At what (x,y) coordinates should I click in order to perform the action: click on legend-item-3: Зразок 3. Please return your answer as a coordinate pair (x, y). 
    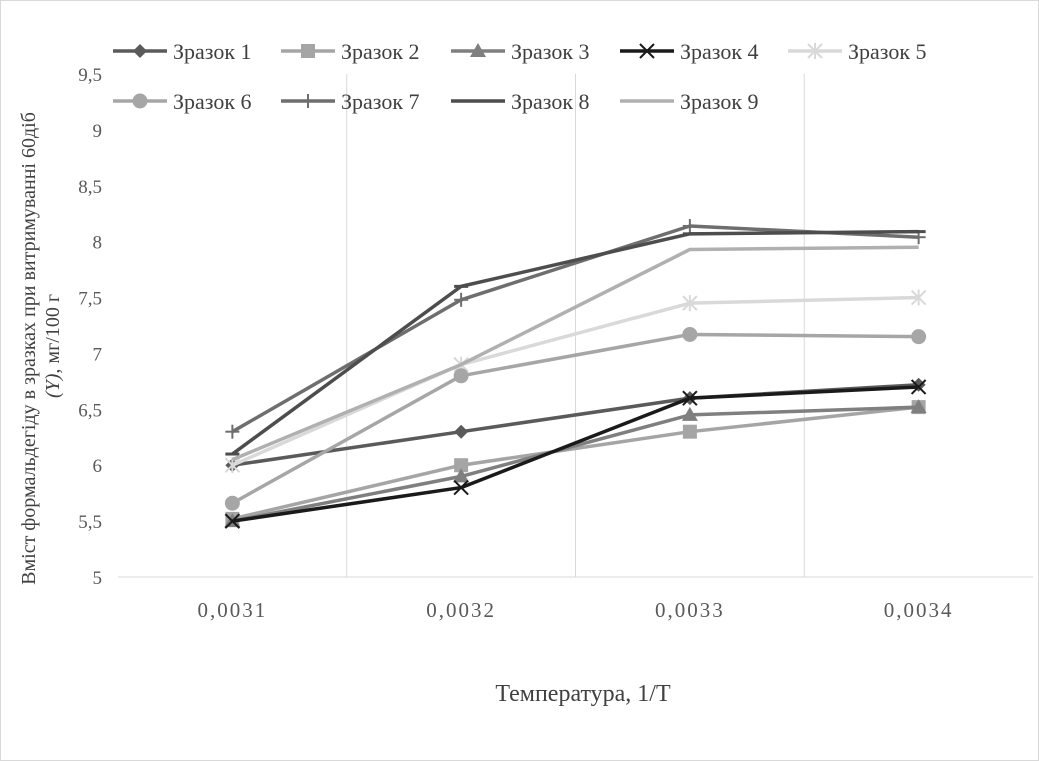
    Looking at the image, I should click on (520, 51).